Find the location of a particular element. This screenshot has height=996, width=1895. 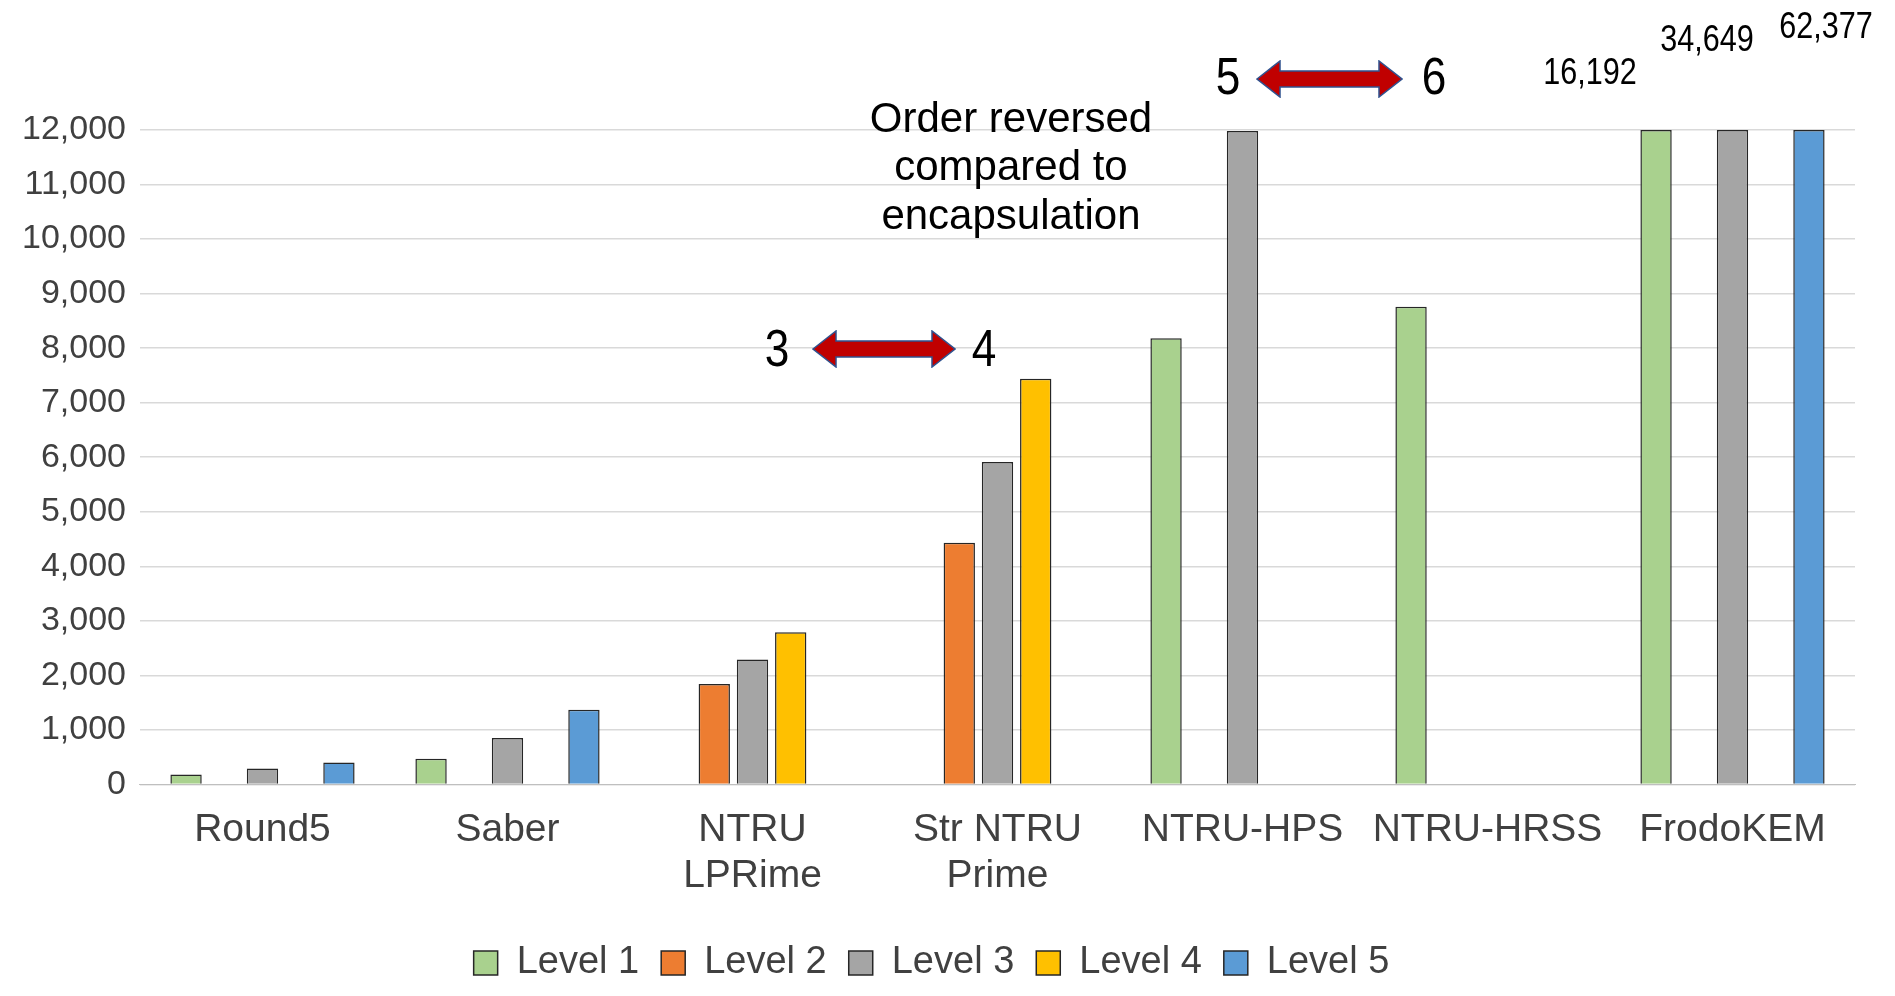

annotation: 34,649 is located at coordinates (1707, 39).